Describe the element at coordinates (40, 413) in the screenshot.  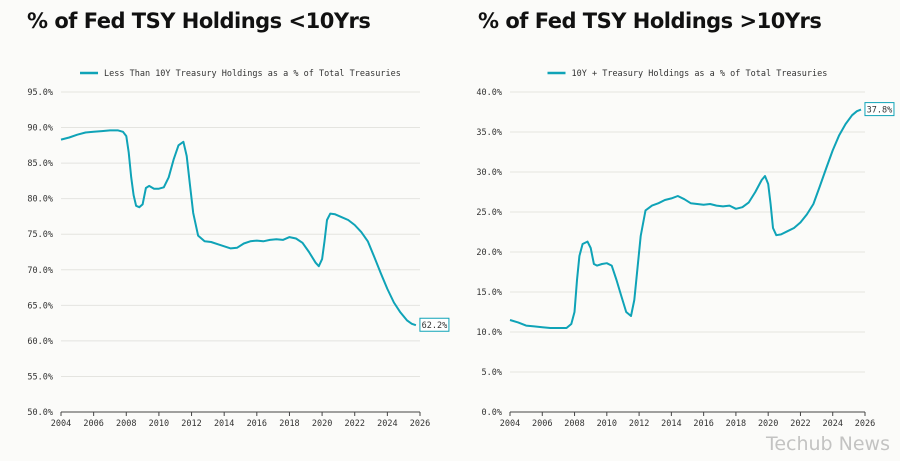
I see `y-tick-label: 50.0%` at that location.